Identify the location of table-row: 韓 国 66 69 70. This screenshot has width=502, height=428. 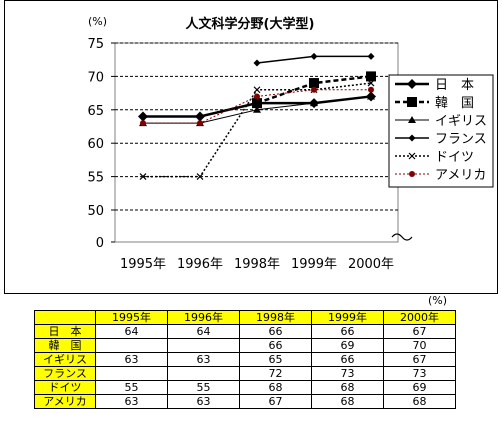
(245, 345).